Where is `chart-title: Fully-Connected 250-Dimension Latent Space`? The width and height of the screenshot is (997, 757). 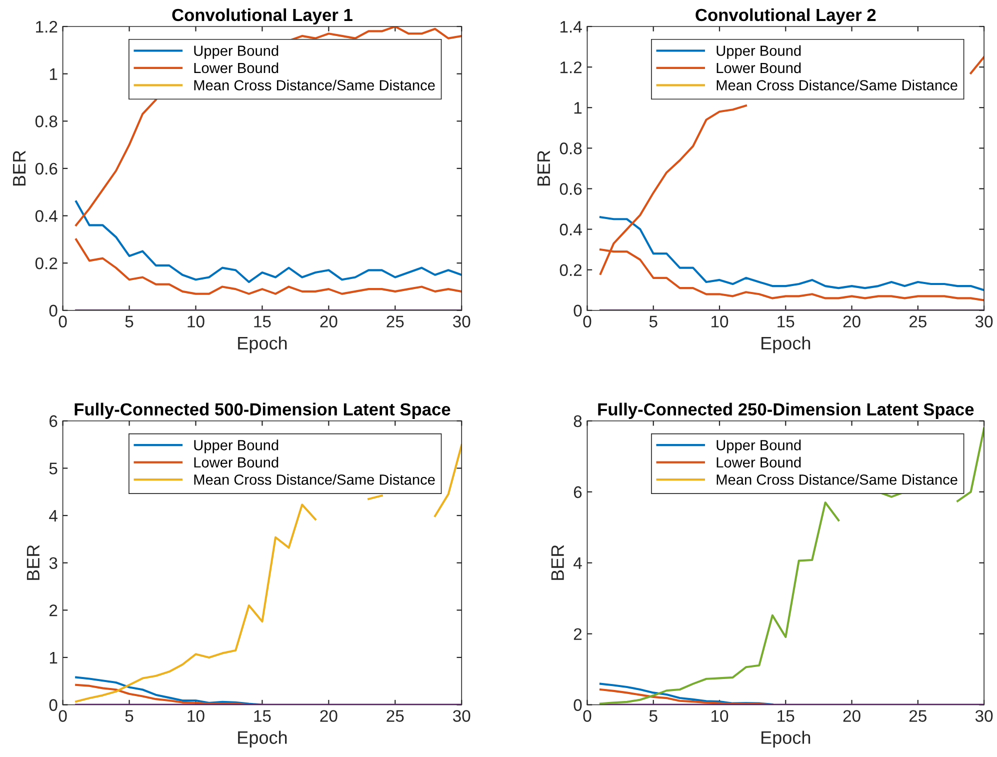
chart-title: Fully-Connected 250-Dimension Latent Space is located at coordinates (786, 410).